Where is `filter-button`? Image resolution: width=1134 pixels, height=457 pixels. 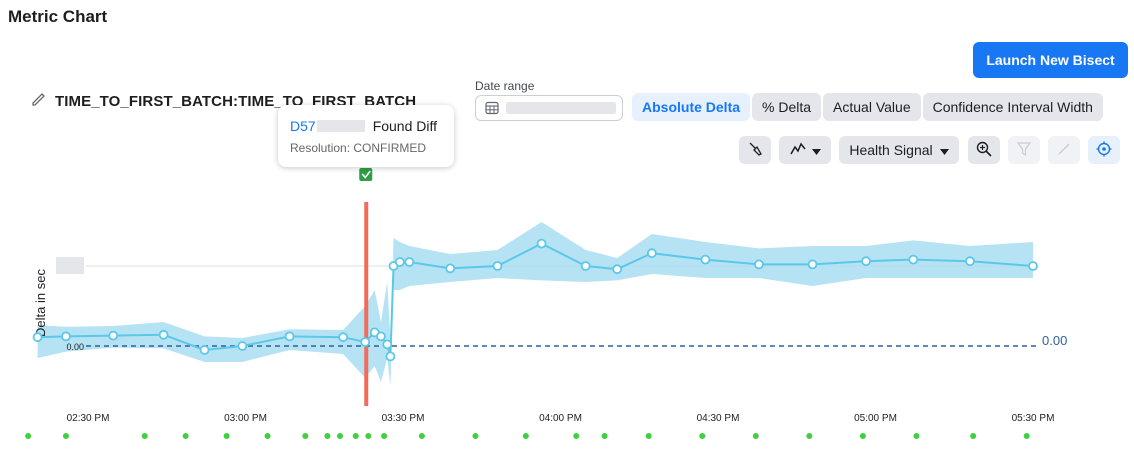 filter-button is located at coordinates (1024, 150).